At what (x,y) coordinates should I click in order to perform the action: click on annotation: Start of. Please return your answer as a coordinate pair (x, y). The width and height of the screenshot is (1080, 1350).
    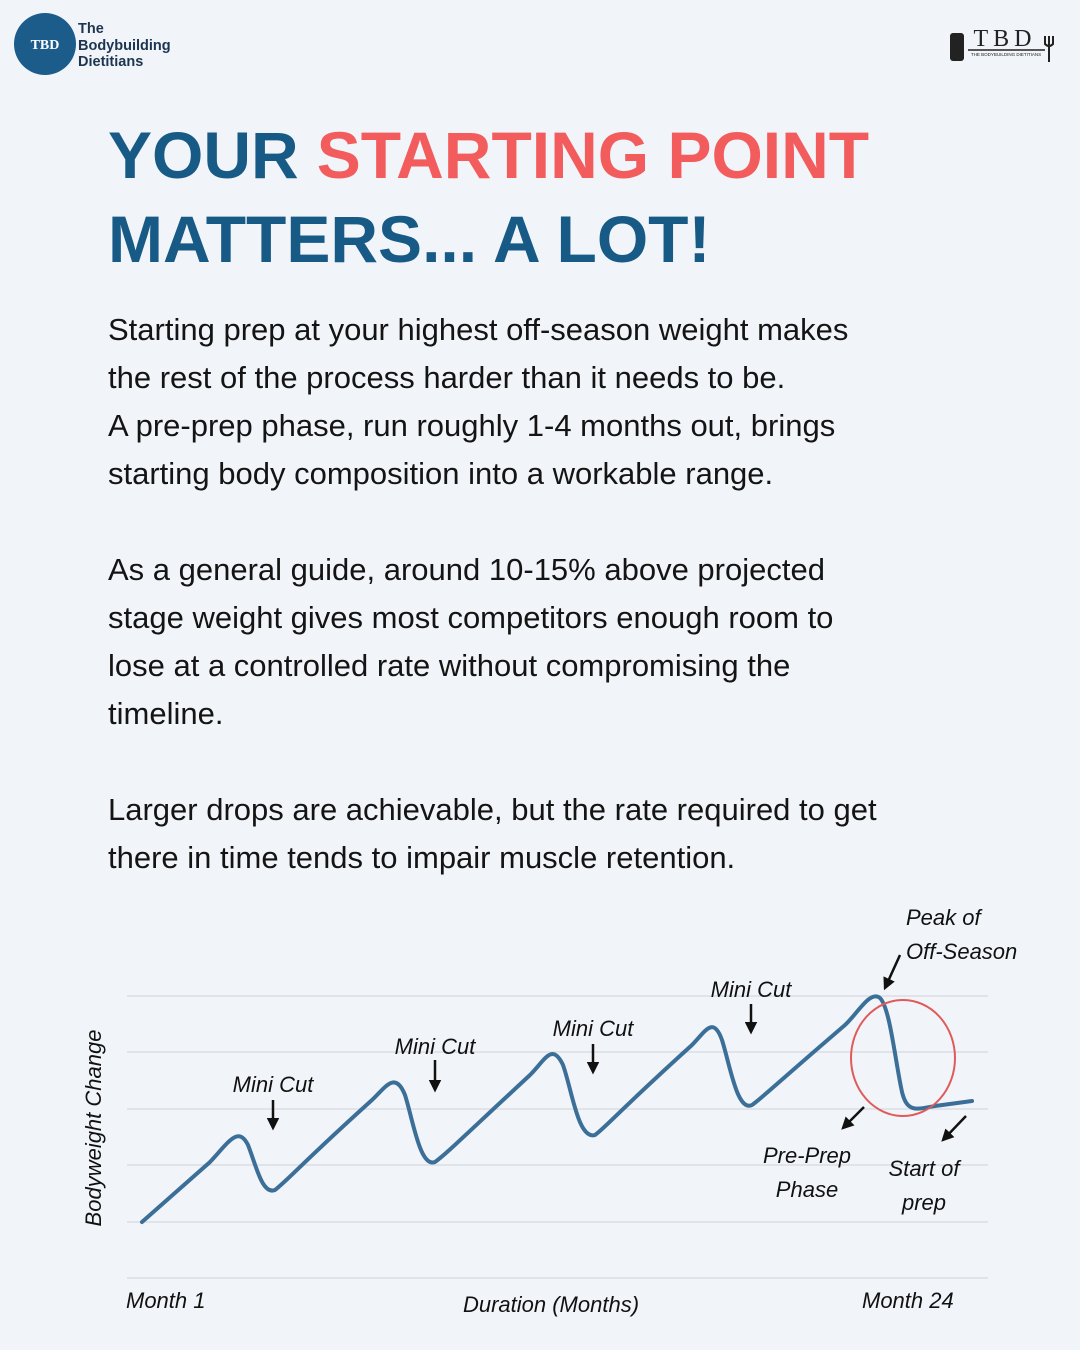
    Looking at the image, I should click on (926, 1168).